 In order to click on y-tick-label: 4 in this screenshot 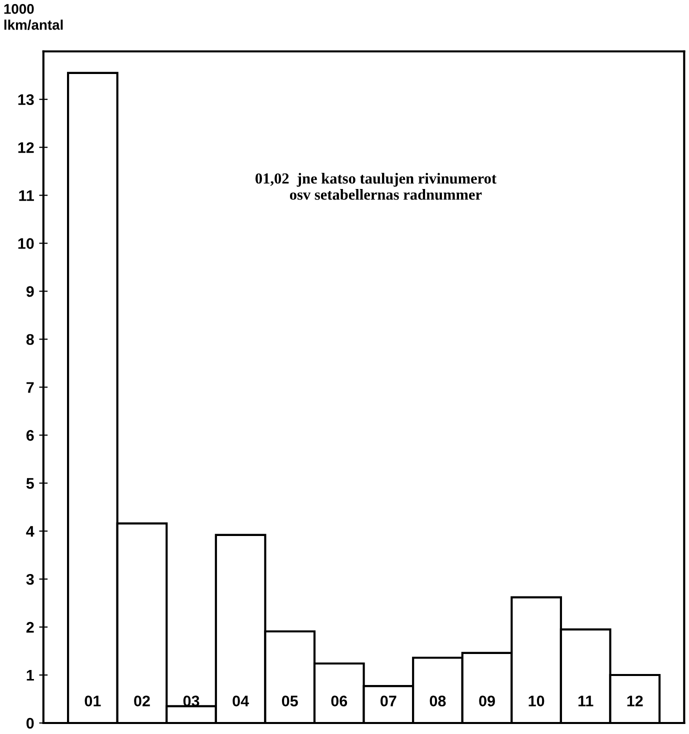, I will do `click(30, 531)`.